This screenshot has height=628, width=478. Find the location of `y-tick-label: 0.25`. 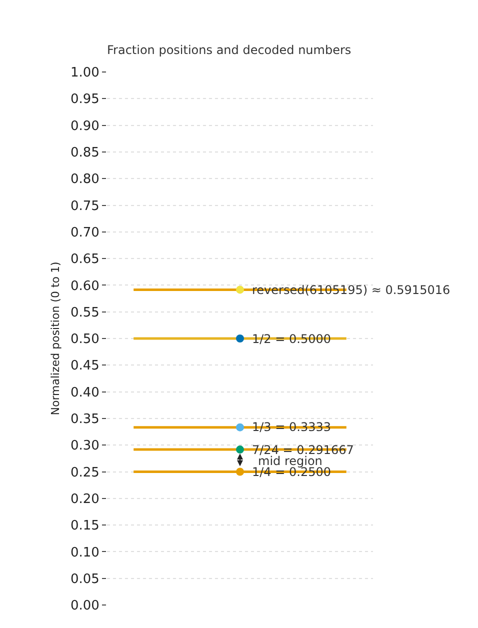

y-tick-label: 0.25 is located at coordinates (85, 472).